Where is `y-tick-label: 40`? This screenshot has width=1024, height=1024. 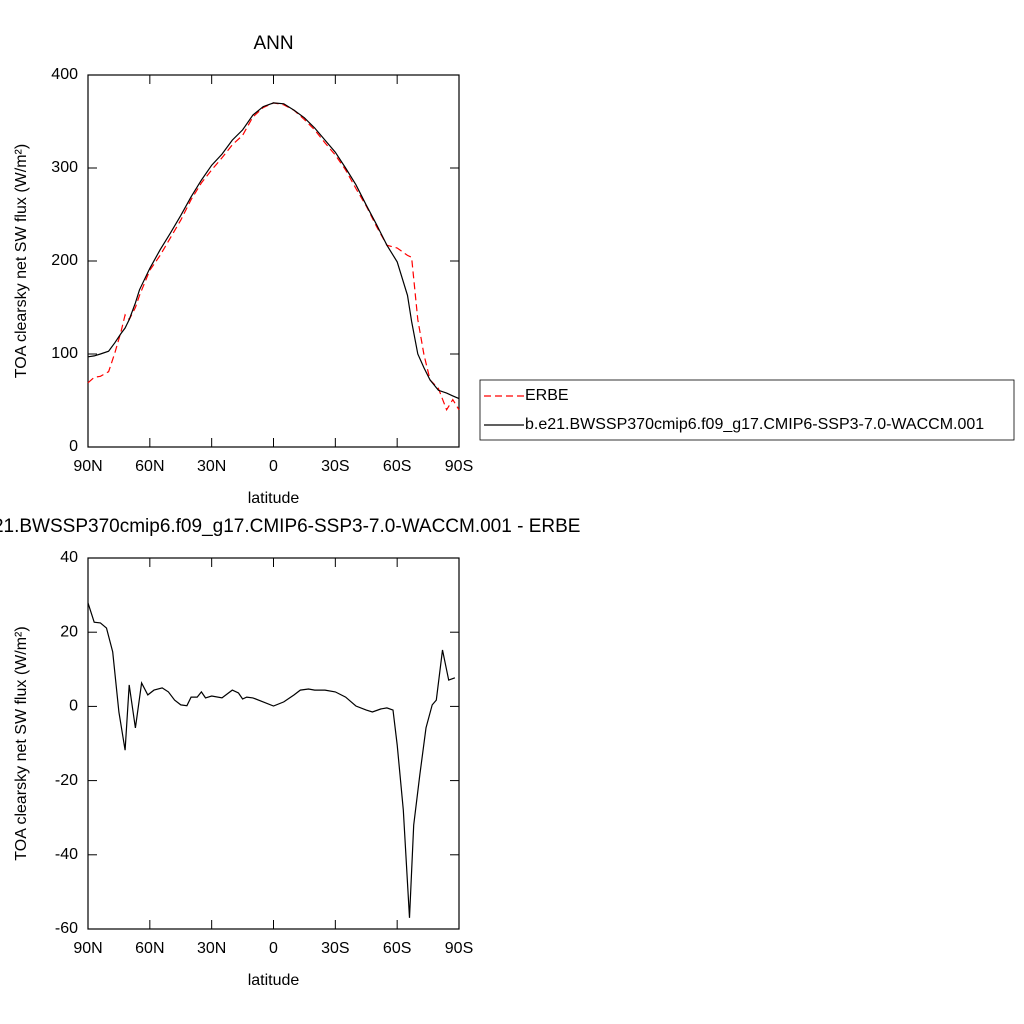 y-tick-label: 40 is located at coordinates (69, 557).